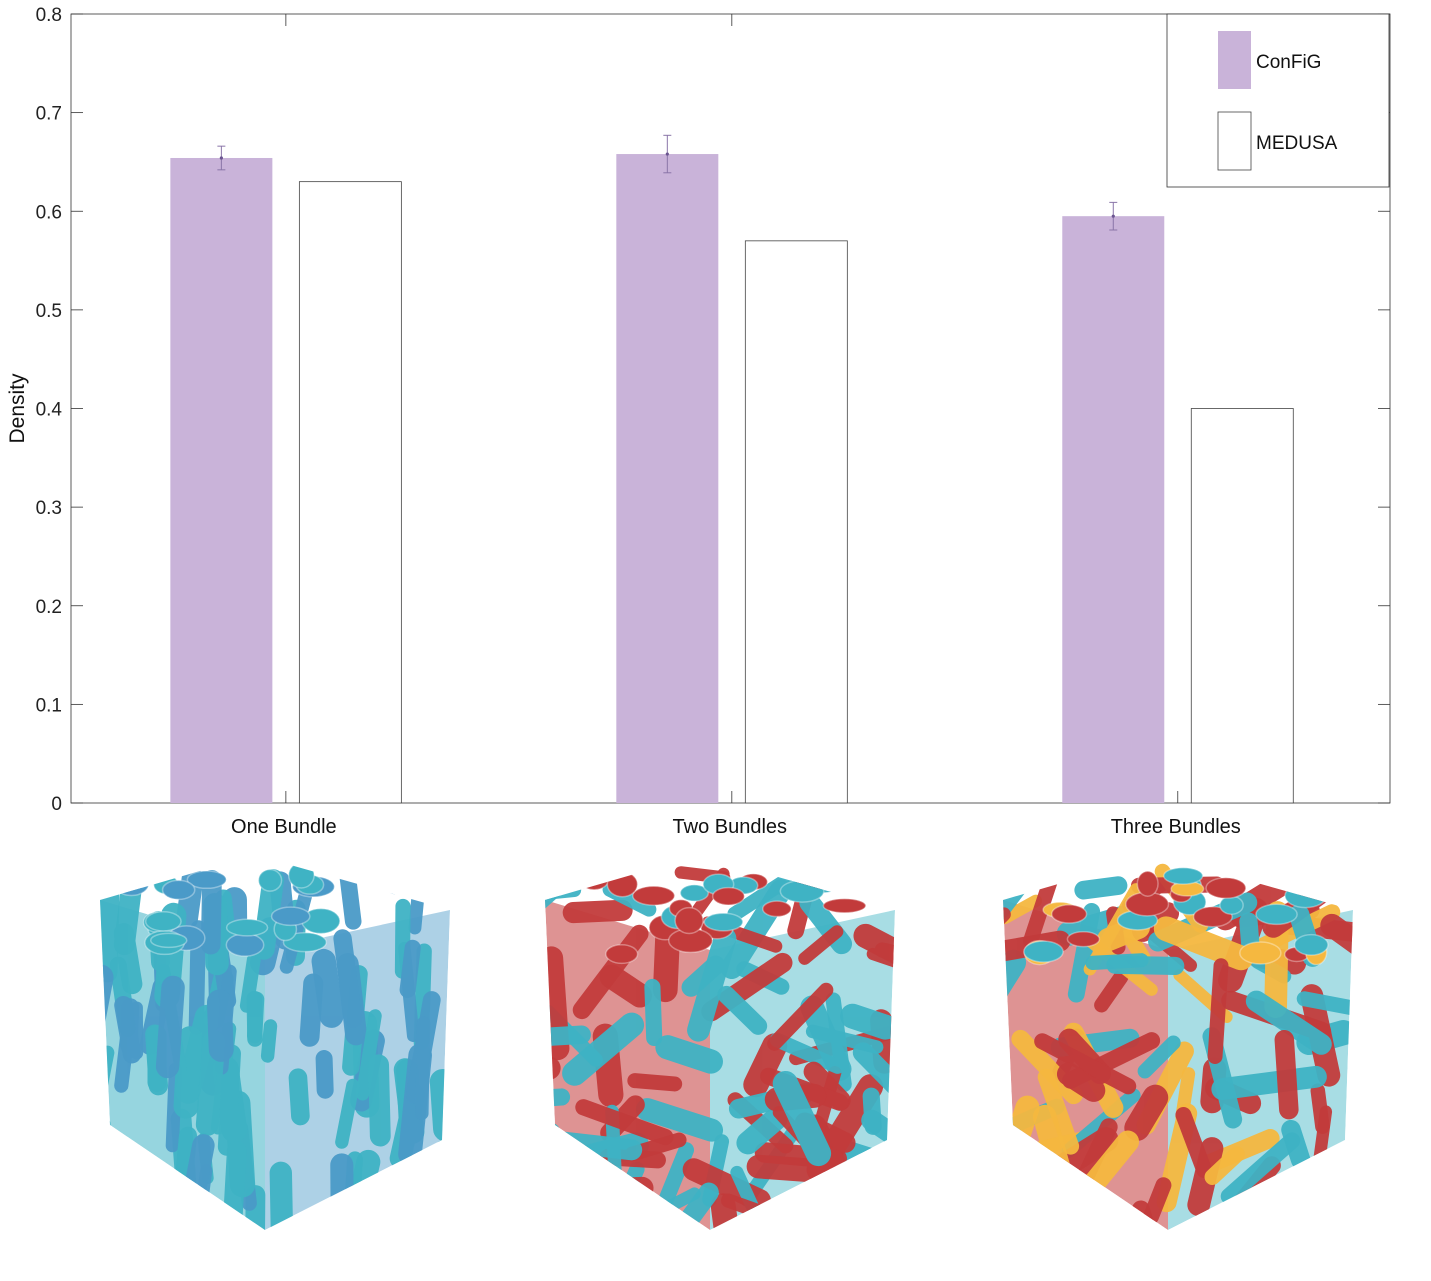 The width and height of the screenshot is (1431, 1281). I want to click on legend-swatch-medusa, so click(1234, 141).